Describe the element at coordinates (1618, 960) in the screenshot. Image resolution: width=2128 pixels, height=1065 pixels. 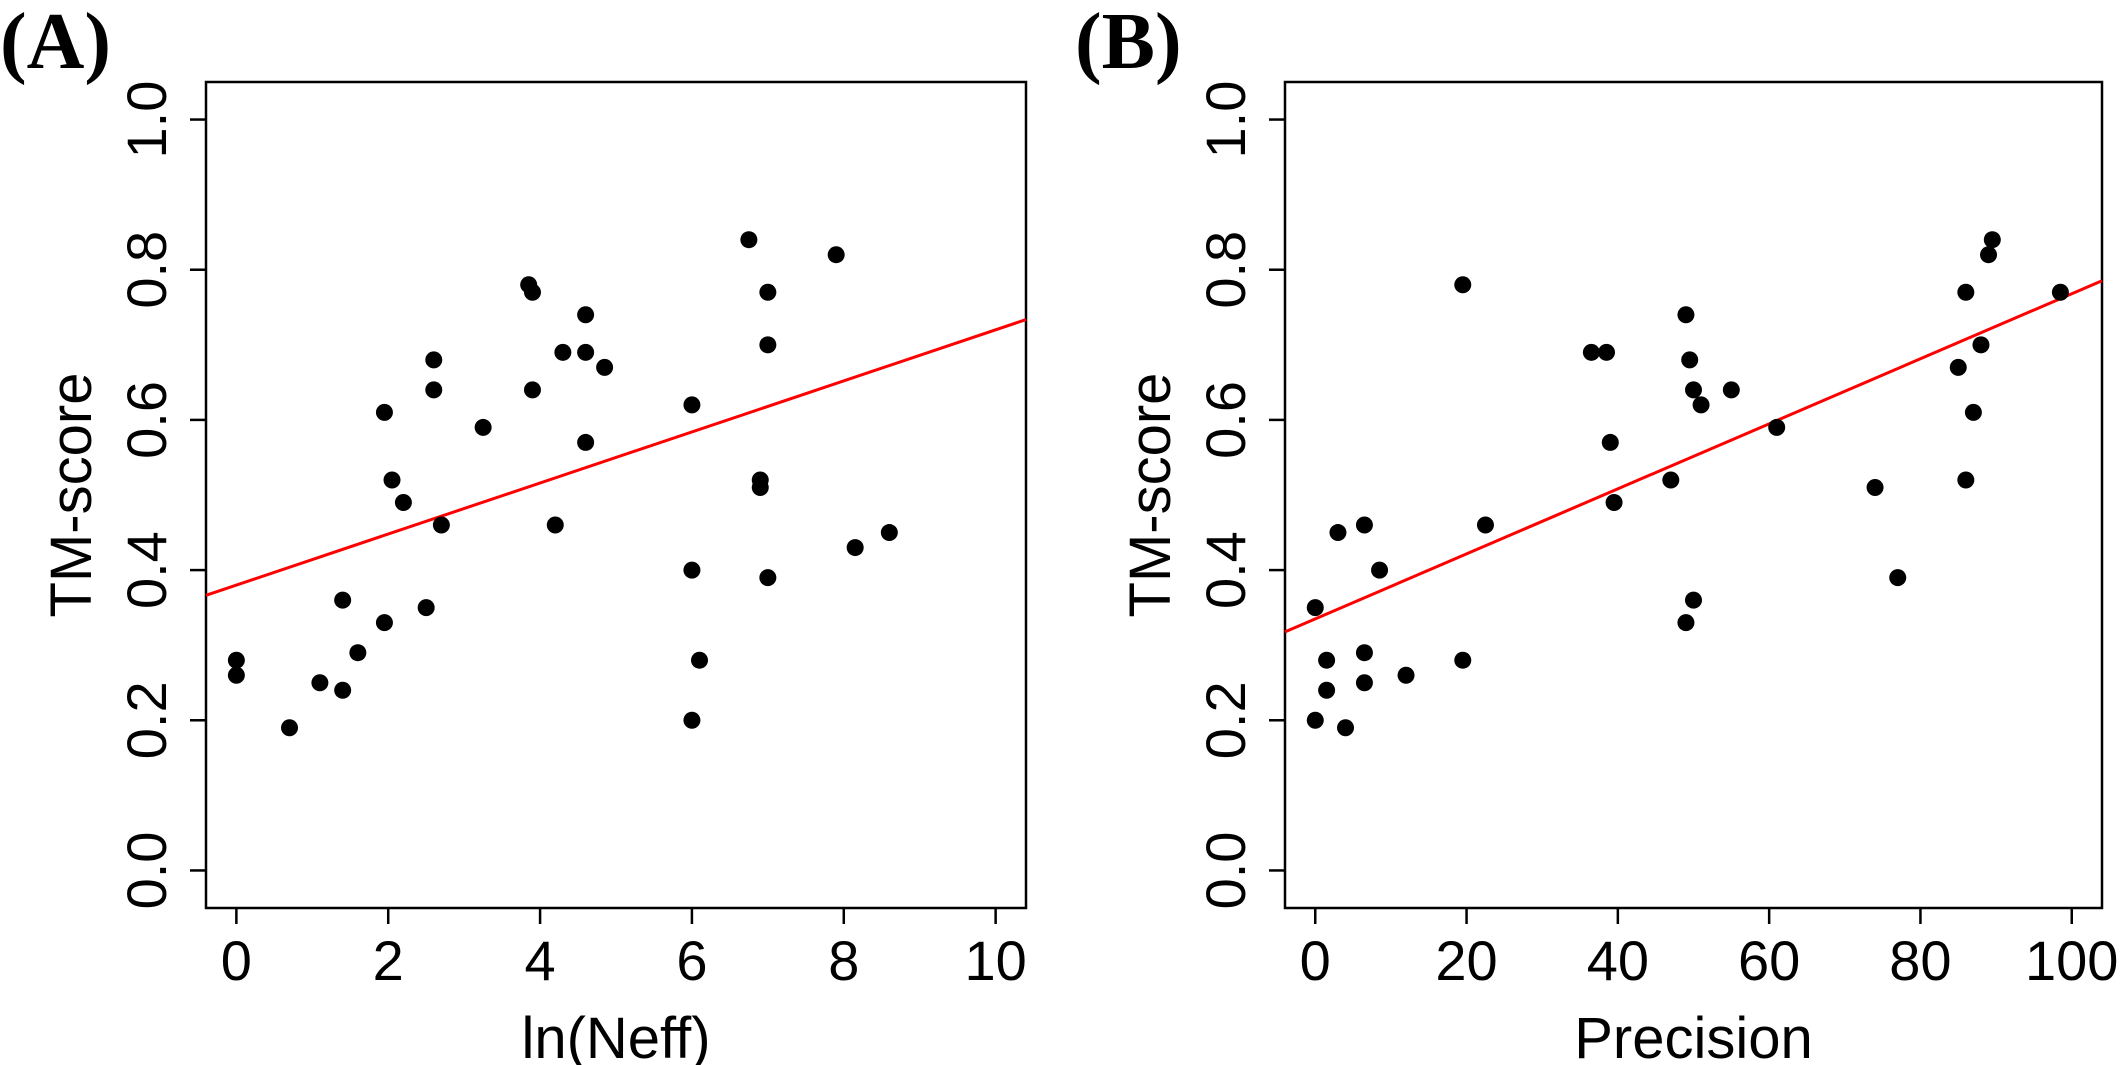
I see `x-tick-label: 40` at that location.